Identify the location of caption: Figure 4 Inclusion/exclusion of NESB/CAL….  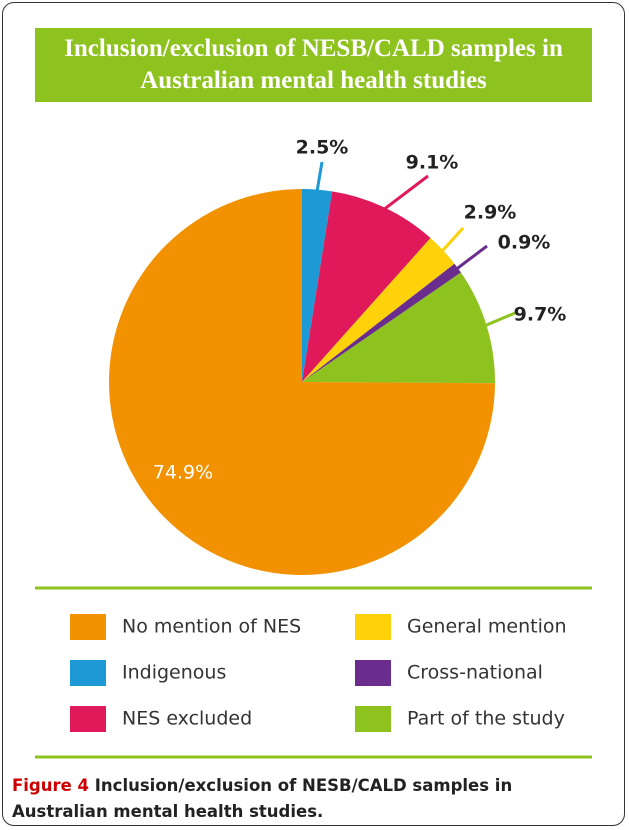
(282, 799).